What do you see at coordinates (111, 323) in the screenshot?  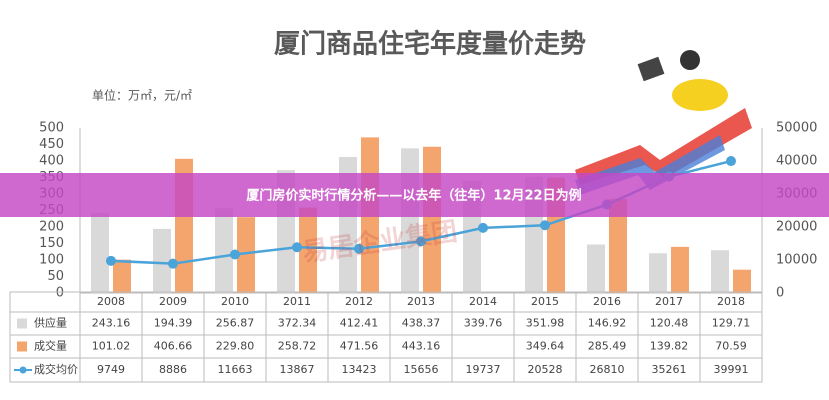 I see `table-cell: 243.16` at bounding box center [111, 323].